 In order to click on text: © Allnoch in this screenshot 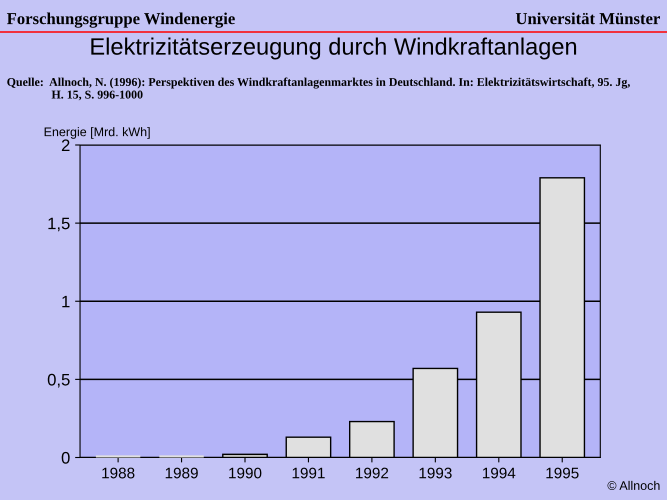, I will do `click(634, 485)`.